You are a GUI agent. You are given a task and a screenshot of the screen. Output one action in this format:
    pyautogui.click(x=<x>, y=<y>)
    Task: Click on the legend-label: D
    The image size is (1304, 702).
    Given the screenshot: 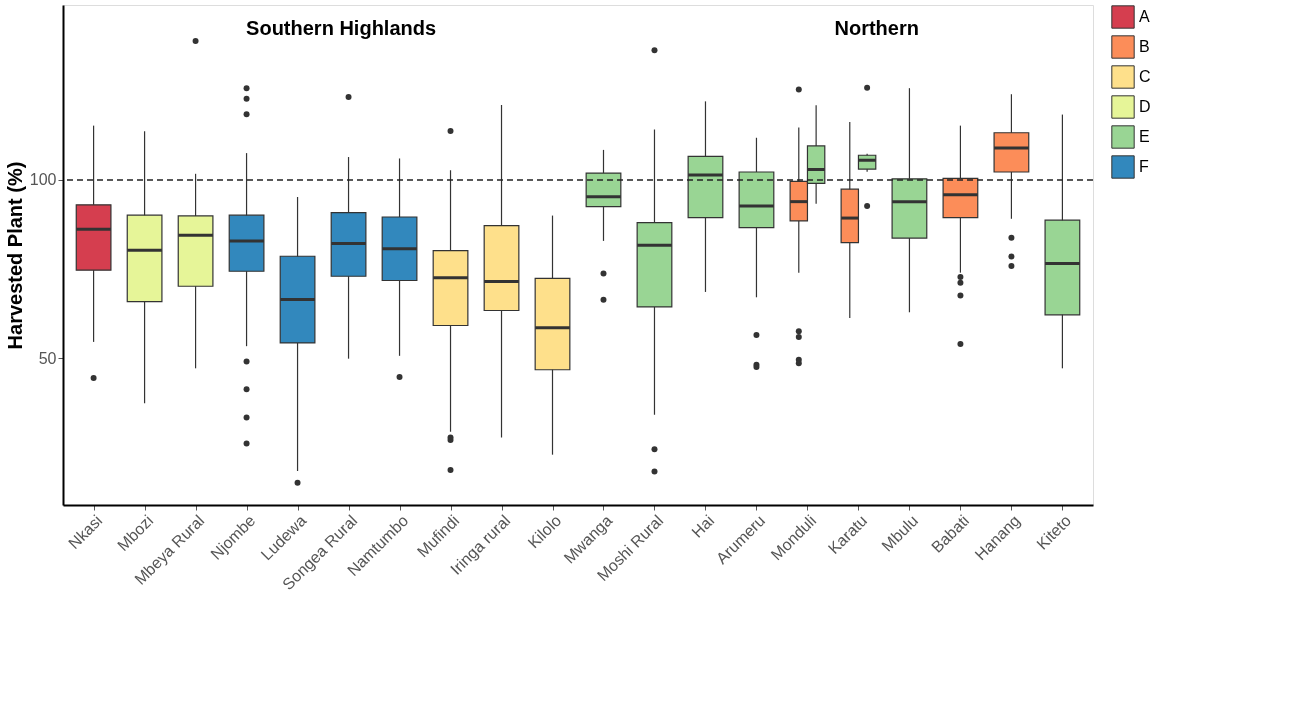 What is the action you would take?
    pyautogui.click(x=1145, y=106)
    